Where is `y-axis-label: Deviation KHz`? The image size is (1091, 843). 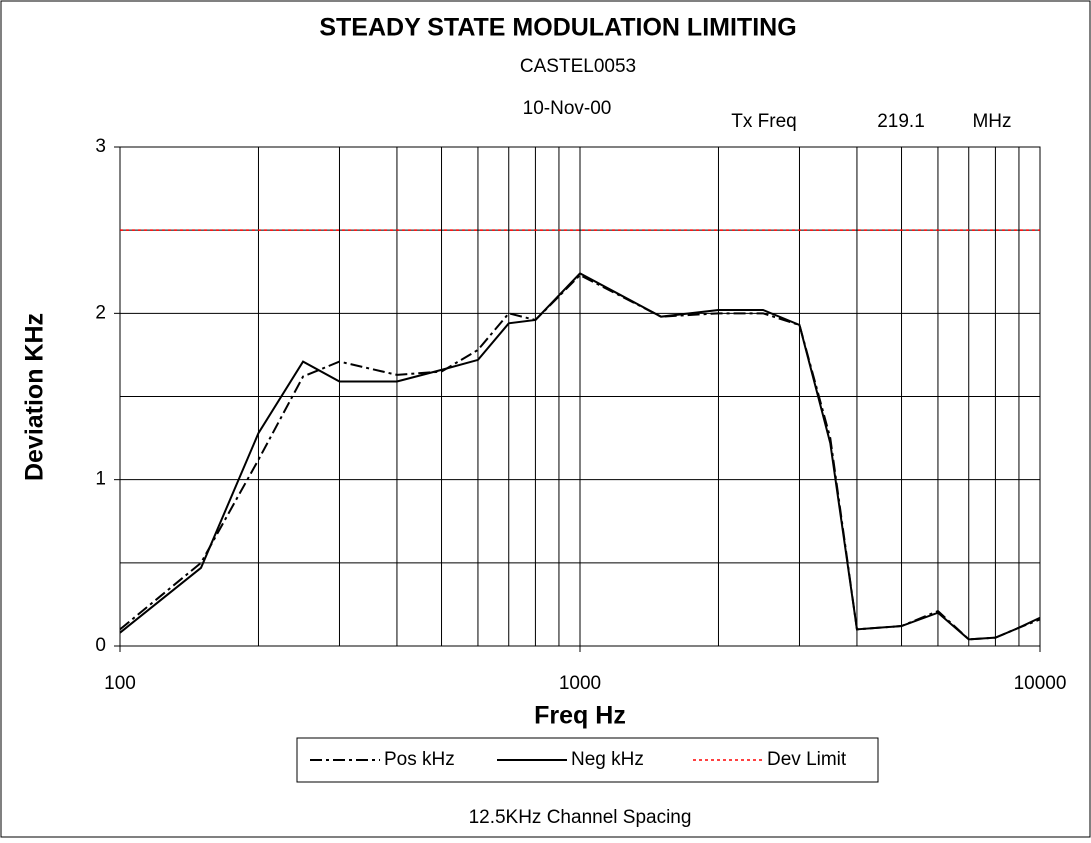 y-axis-label: Deviation KHz is located at coordinates (35, 397).